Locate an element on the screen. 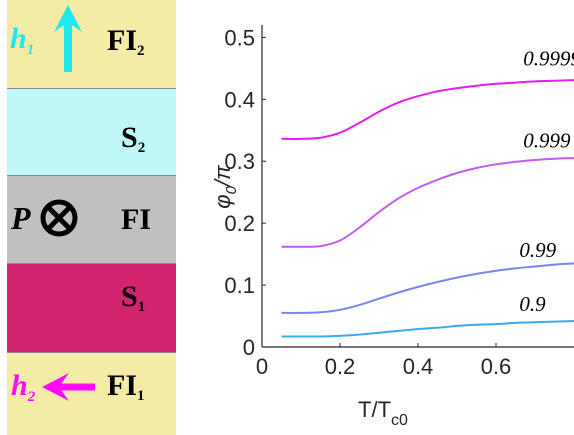 The height and width of the screenshot is (435, 574). h2-label: h2 is located at coordinates (23, 387).